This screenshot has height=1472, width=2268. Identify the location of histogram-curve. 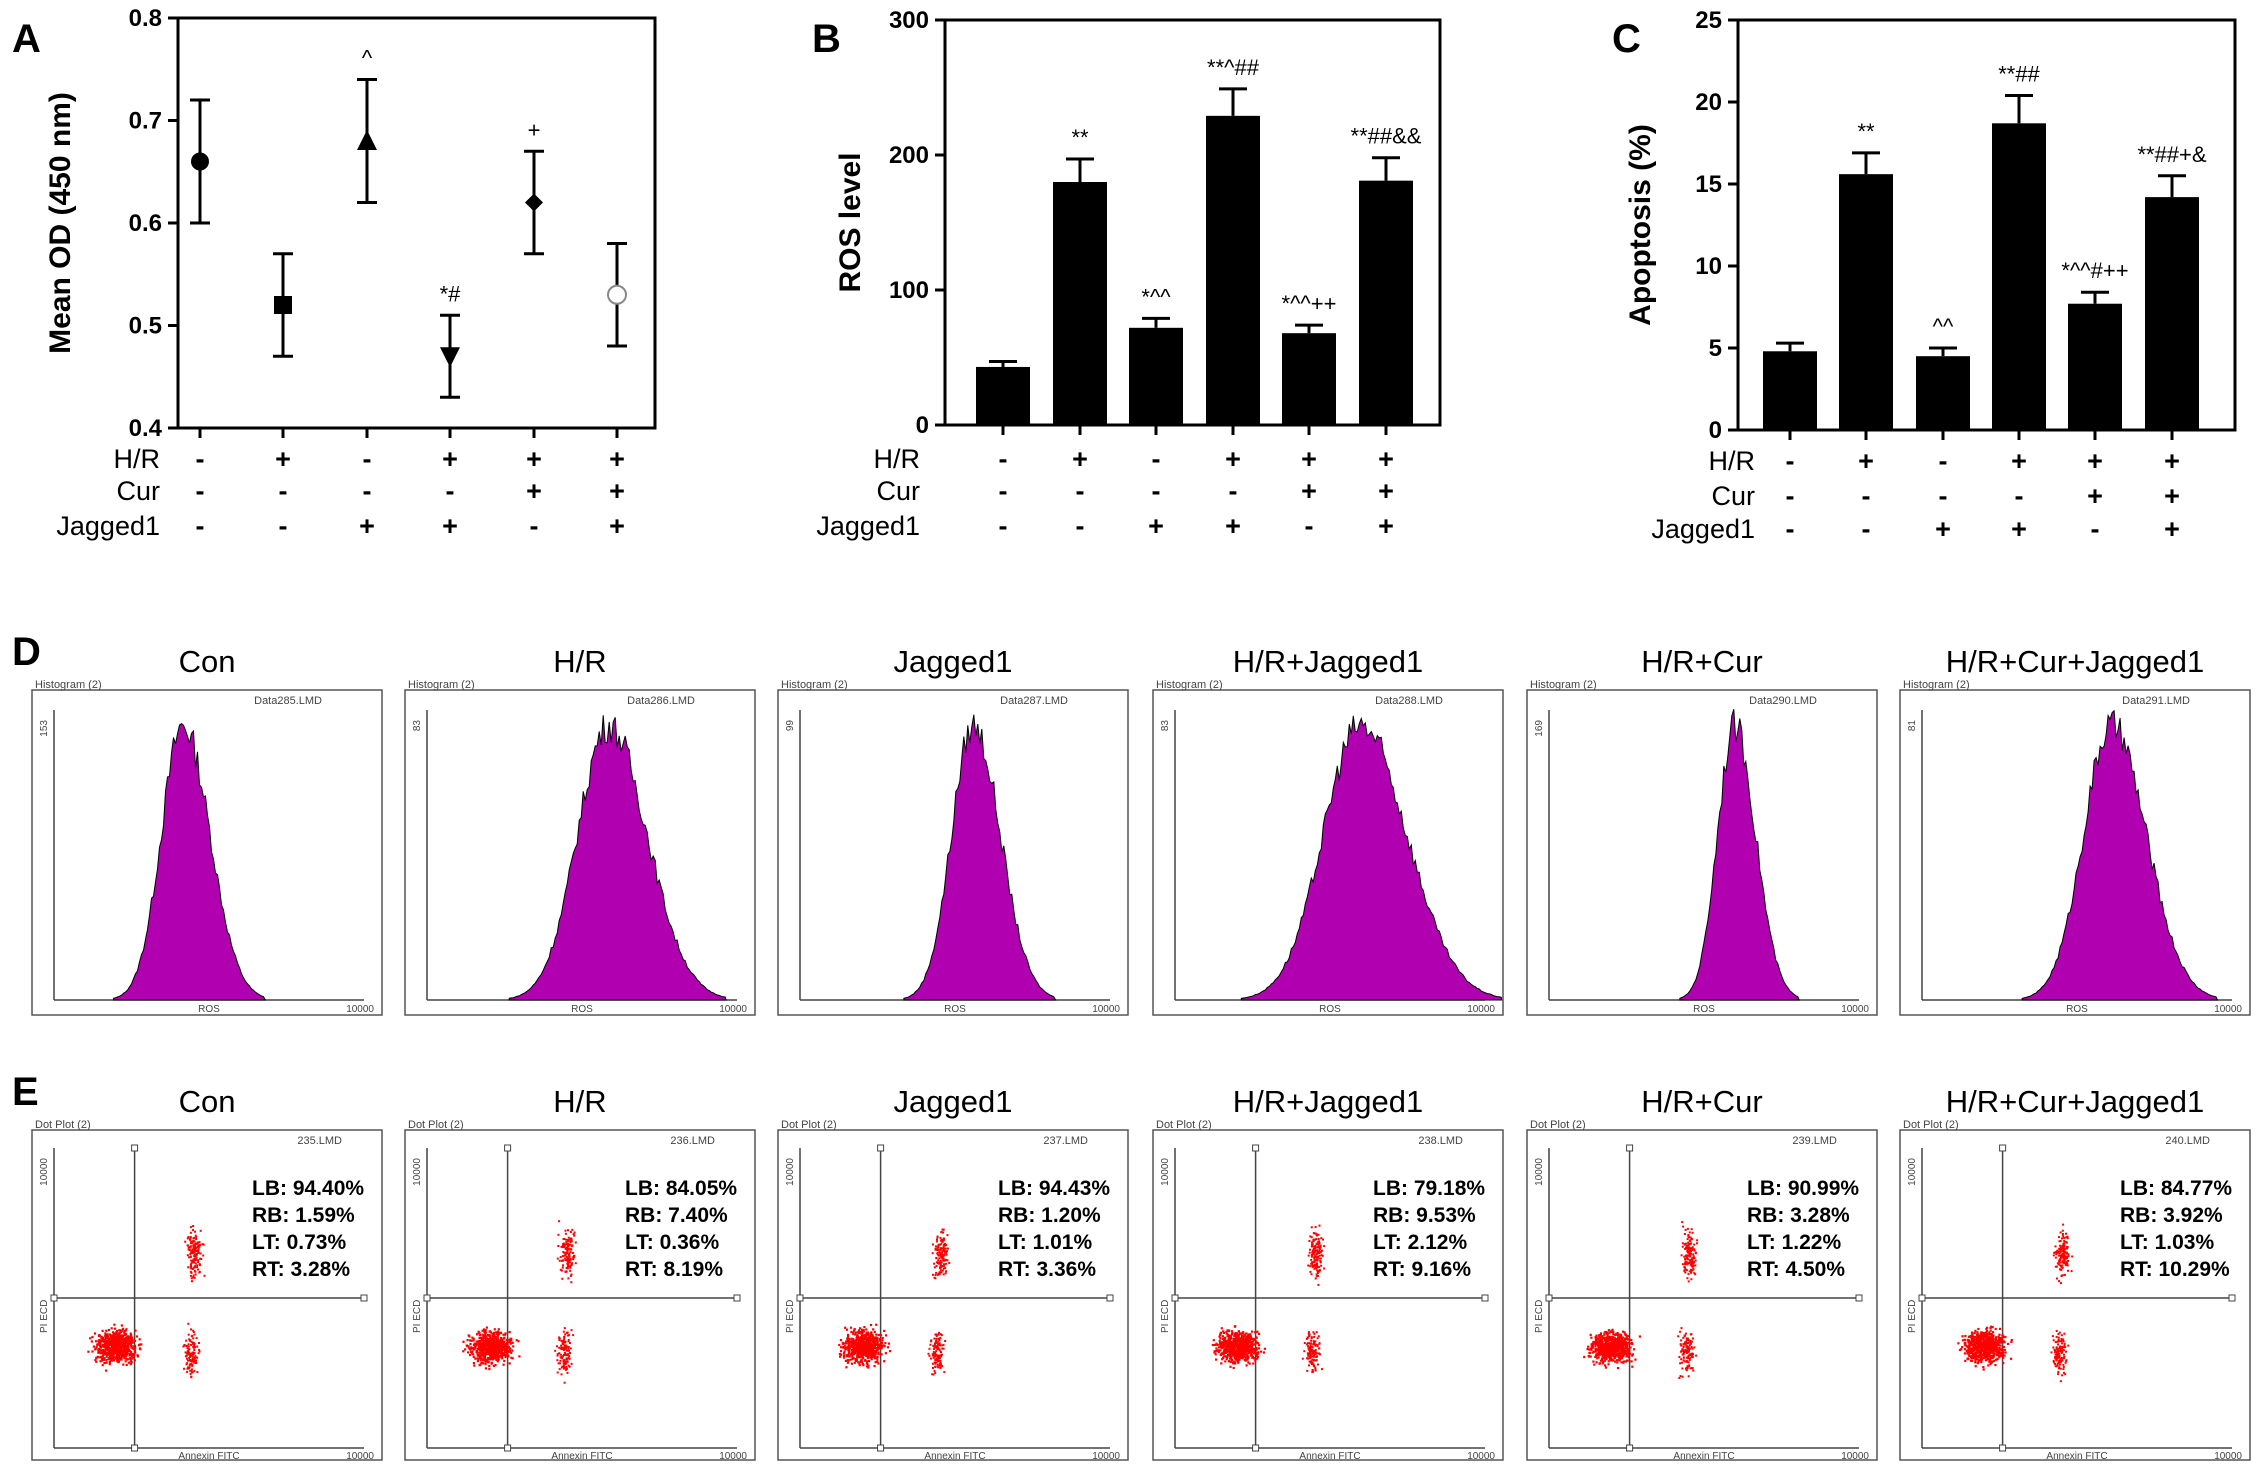
(1739, 854).